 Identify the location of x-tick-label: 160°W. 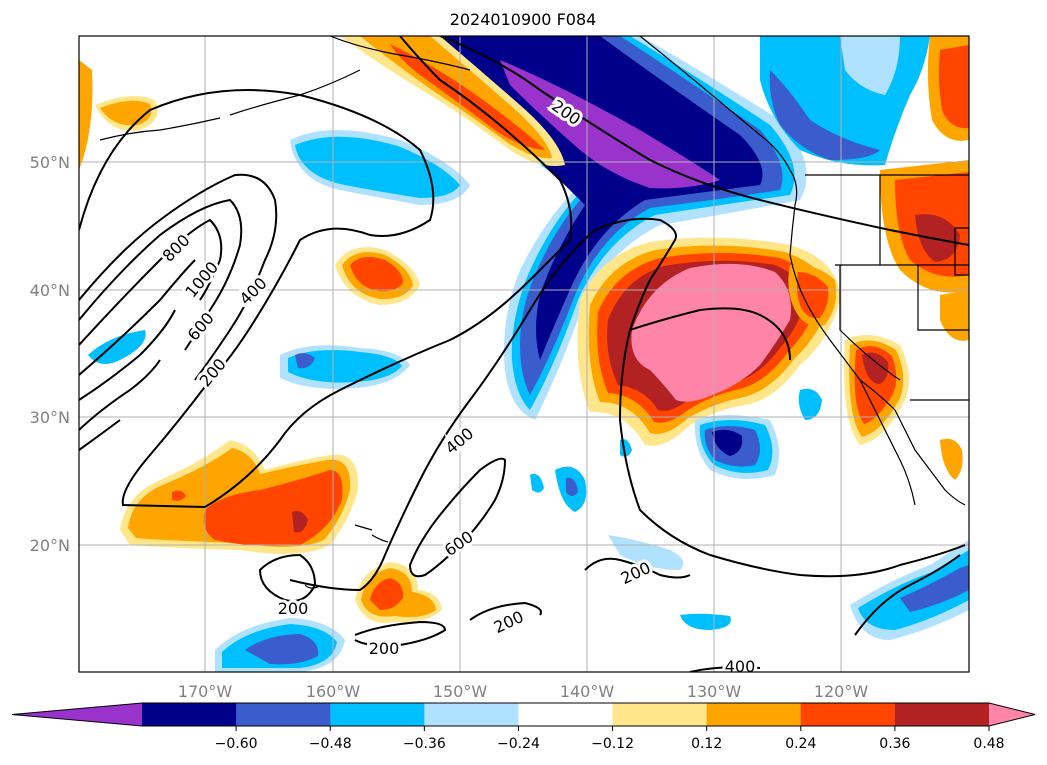
(333, 691).